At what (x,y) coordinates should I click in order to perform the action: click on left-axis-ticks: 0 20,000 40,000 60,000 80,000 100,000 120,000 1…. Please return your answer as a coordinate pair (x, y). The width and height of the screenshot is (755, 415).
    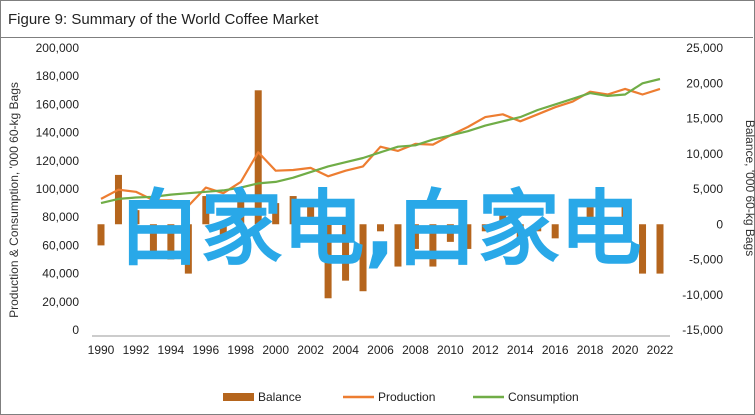
    Looking at the image, I should click on (58, 189).